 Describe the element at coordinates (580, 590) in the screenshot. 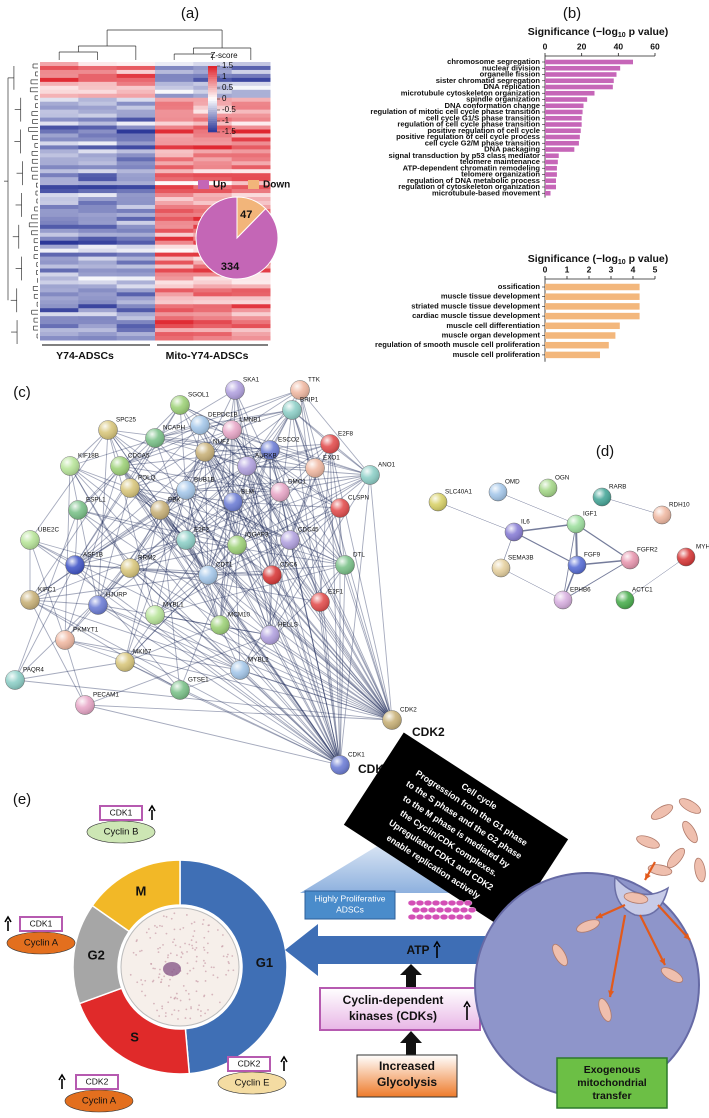

I see `node-label: EPHB6` at that location.